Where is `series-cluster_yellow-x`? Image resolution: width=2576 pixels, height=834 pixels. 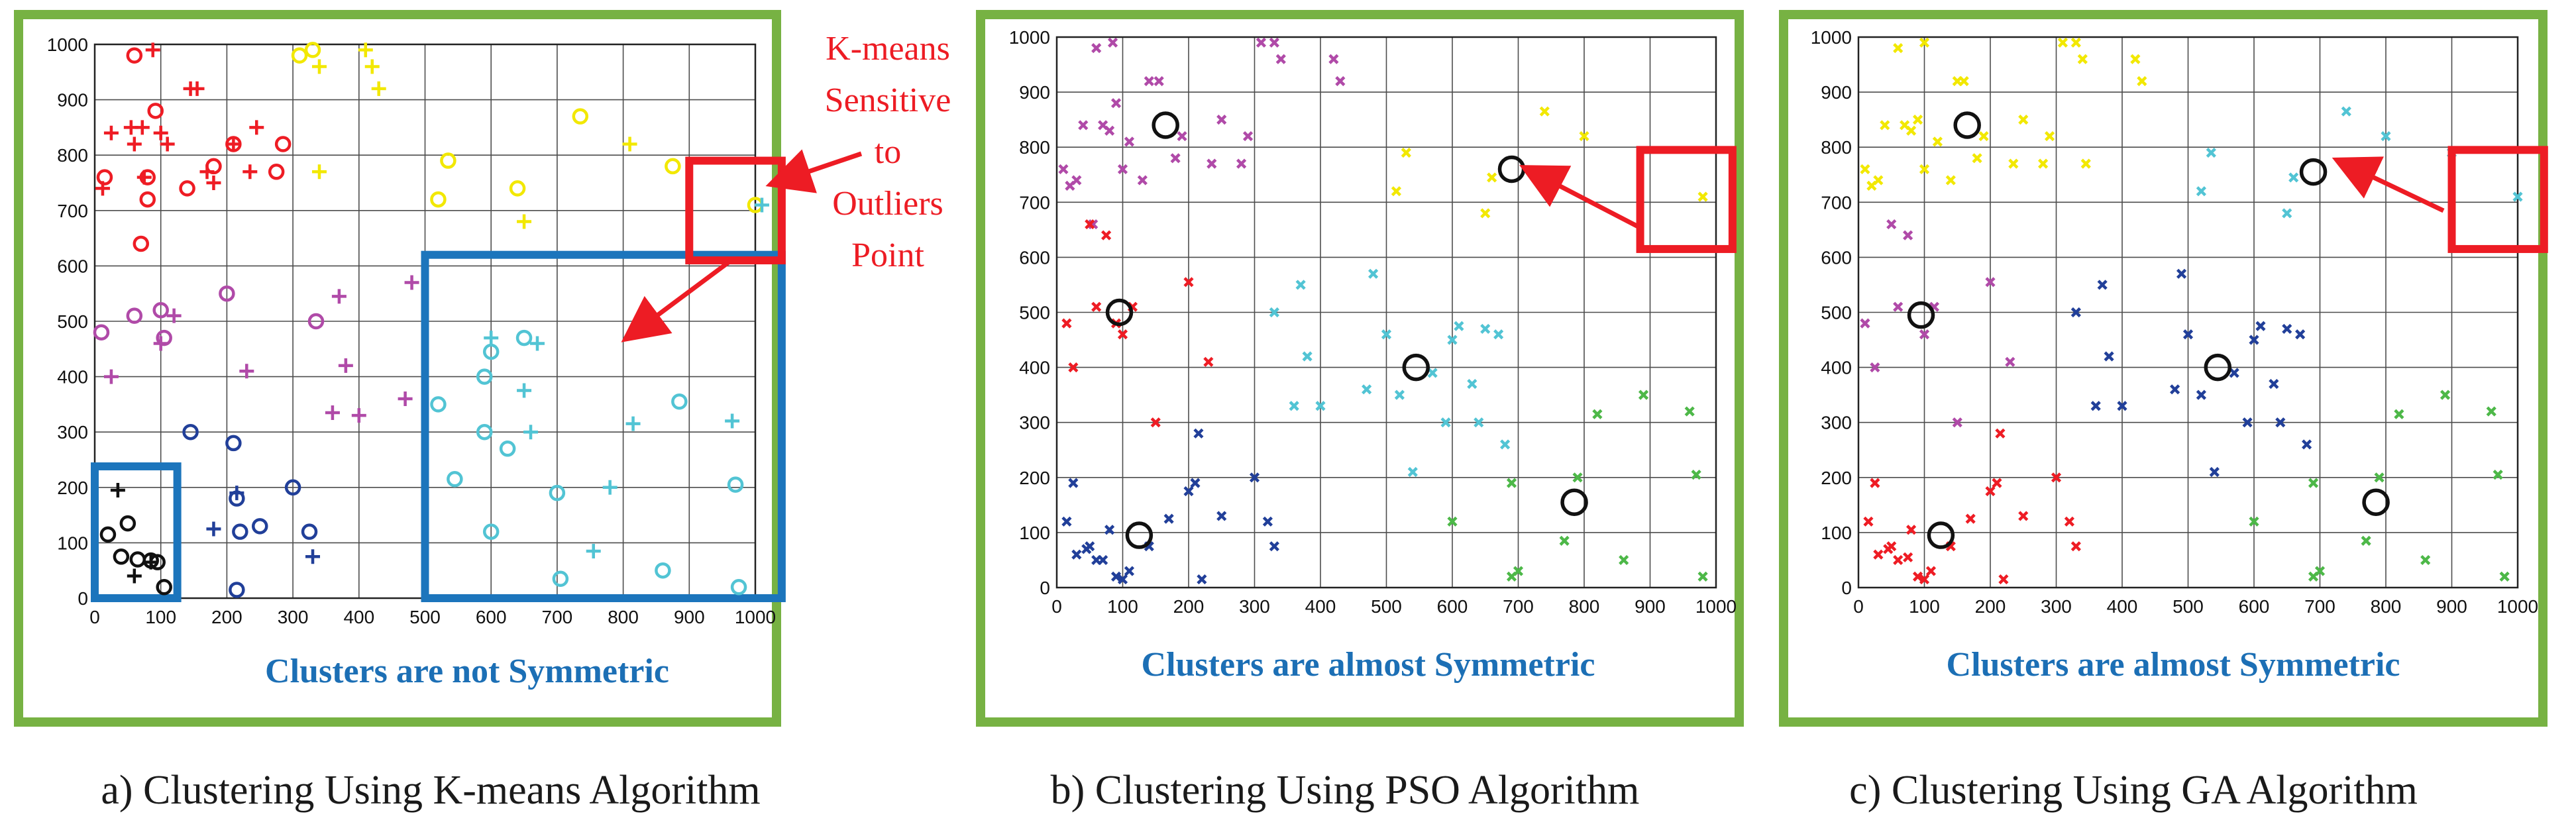 series-cluster_yellow-x is located at coordinates (1549, 162).